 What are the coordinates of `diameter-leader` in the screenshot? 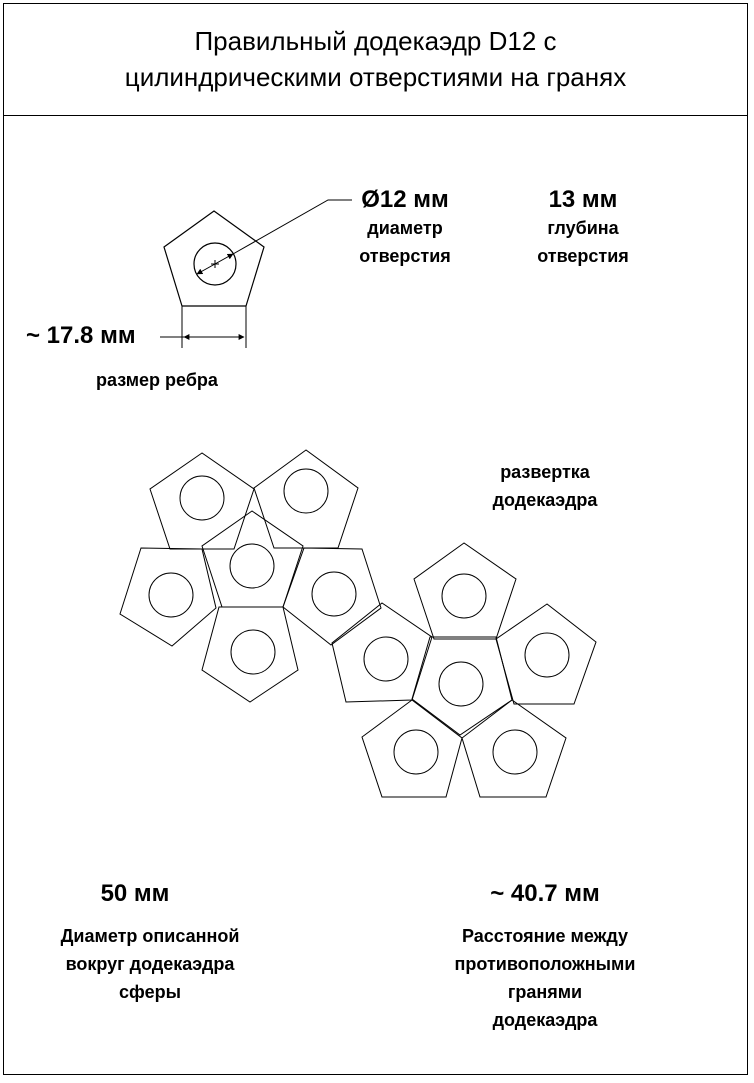 It's located at (215, 264).